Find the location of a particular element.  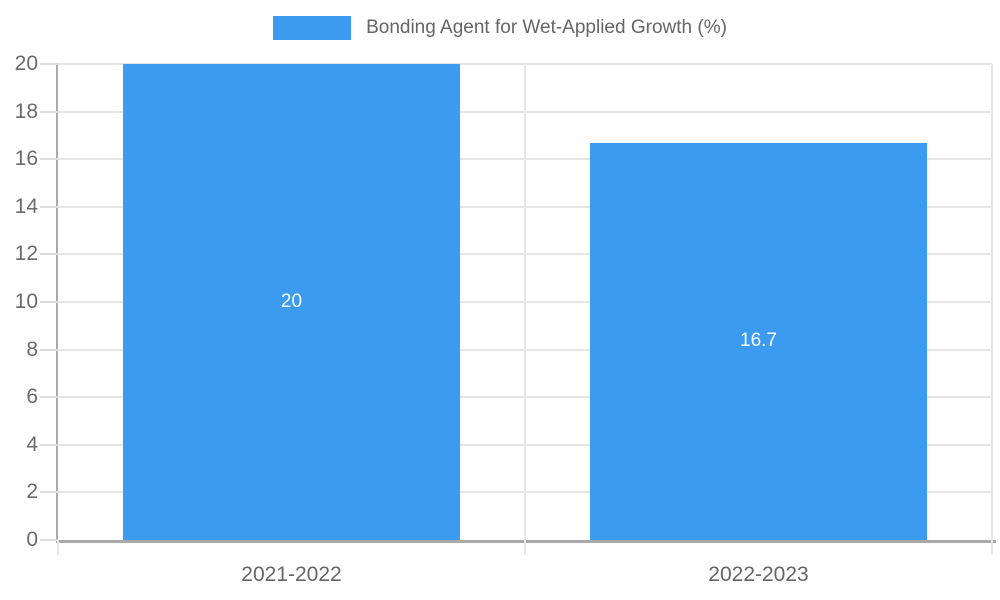

x-axis-line is located at coordinates (526, 541).